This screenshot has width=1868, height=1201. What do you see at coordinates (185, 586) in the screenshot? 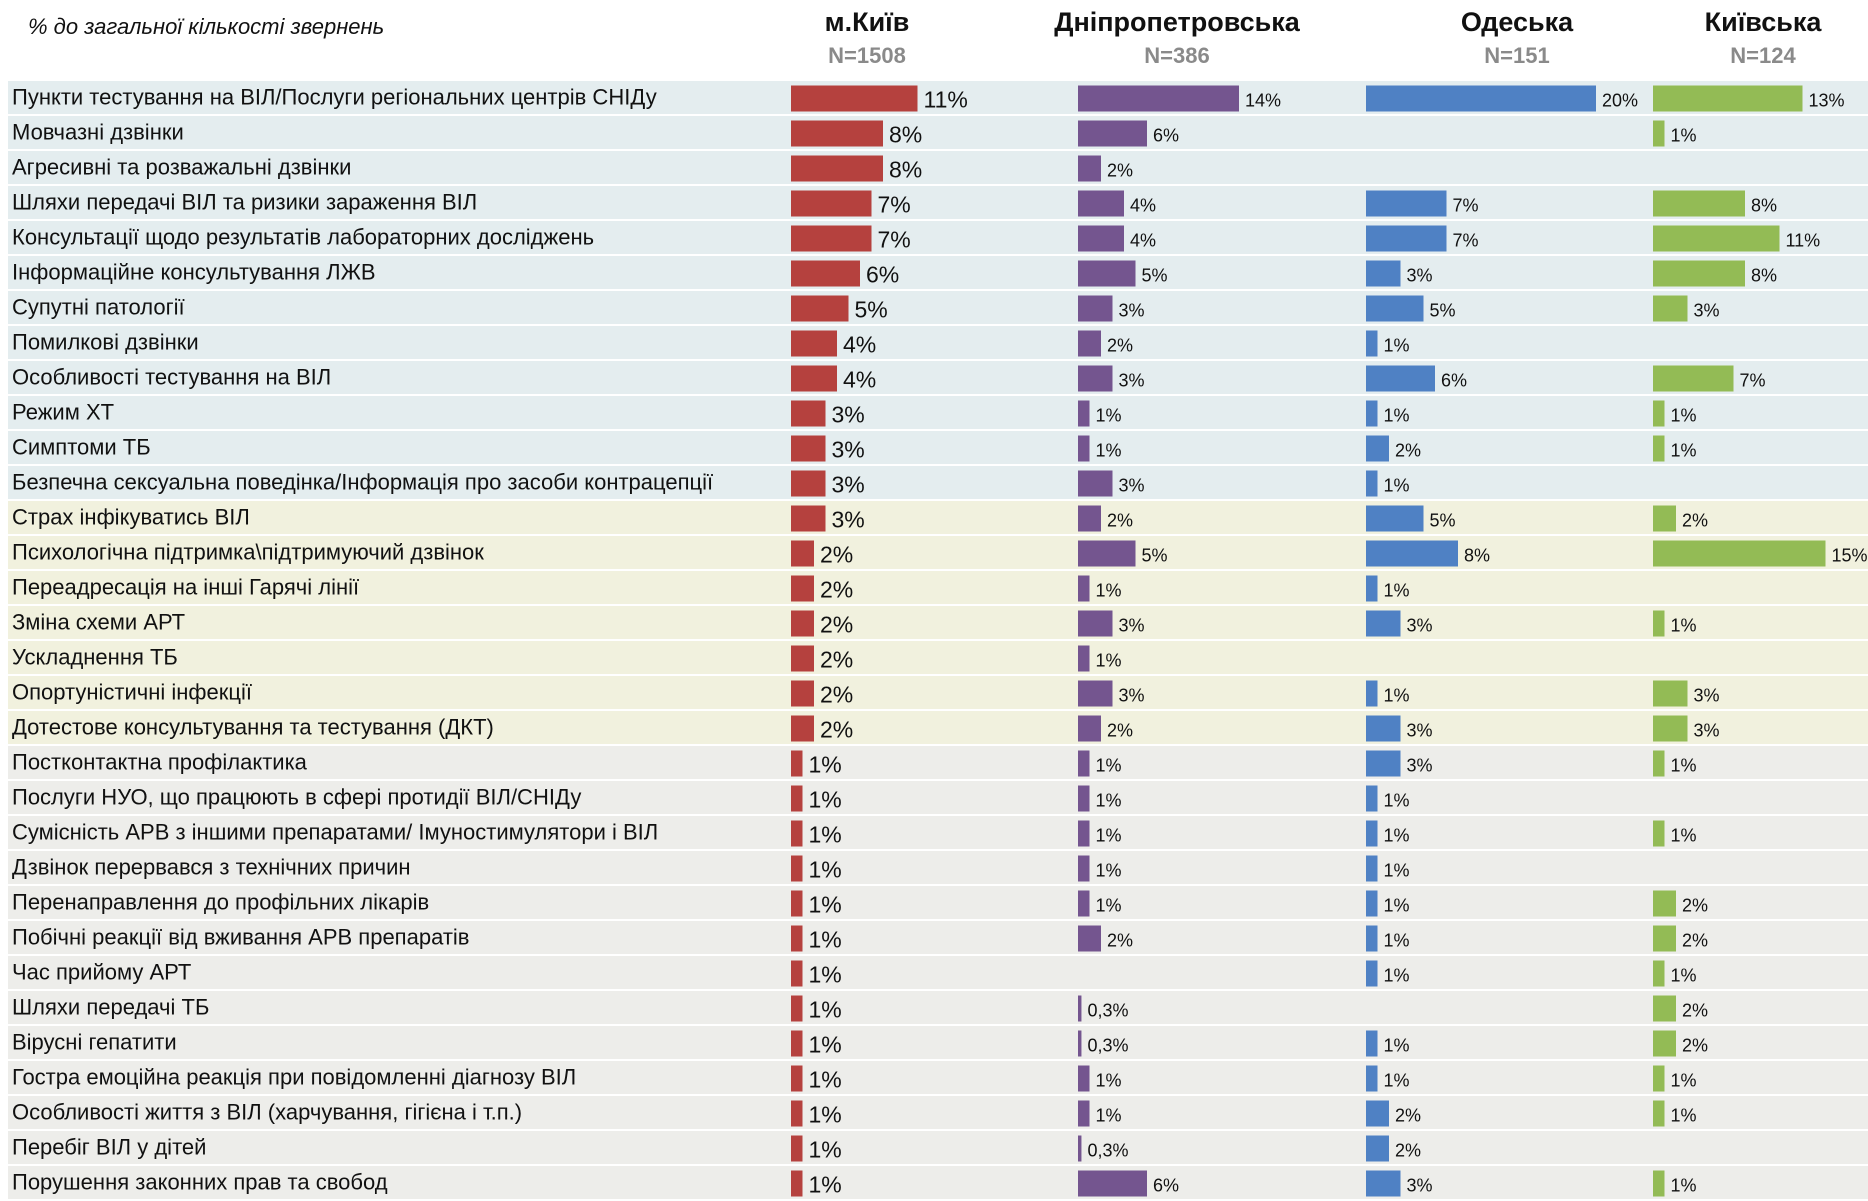
I see `category-label: Переадресація на інші Гарячі лінії` at bounding box center [185, 586].